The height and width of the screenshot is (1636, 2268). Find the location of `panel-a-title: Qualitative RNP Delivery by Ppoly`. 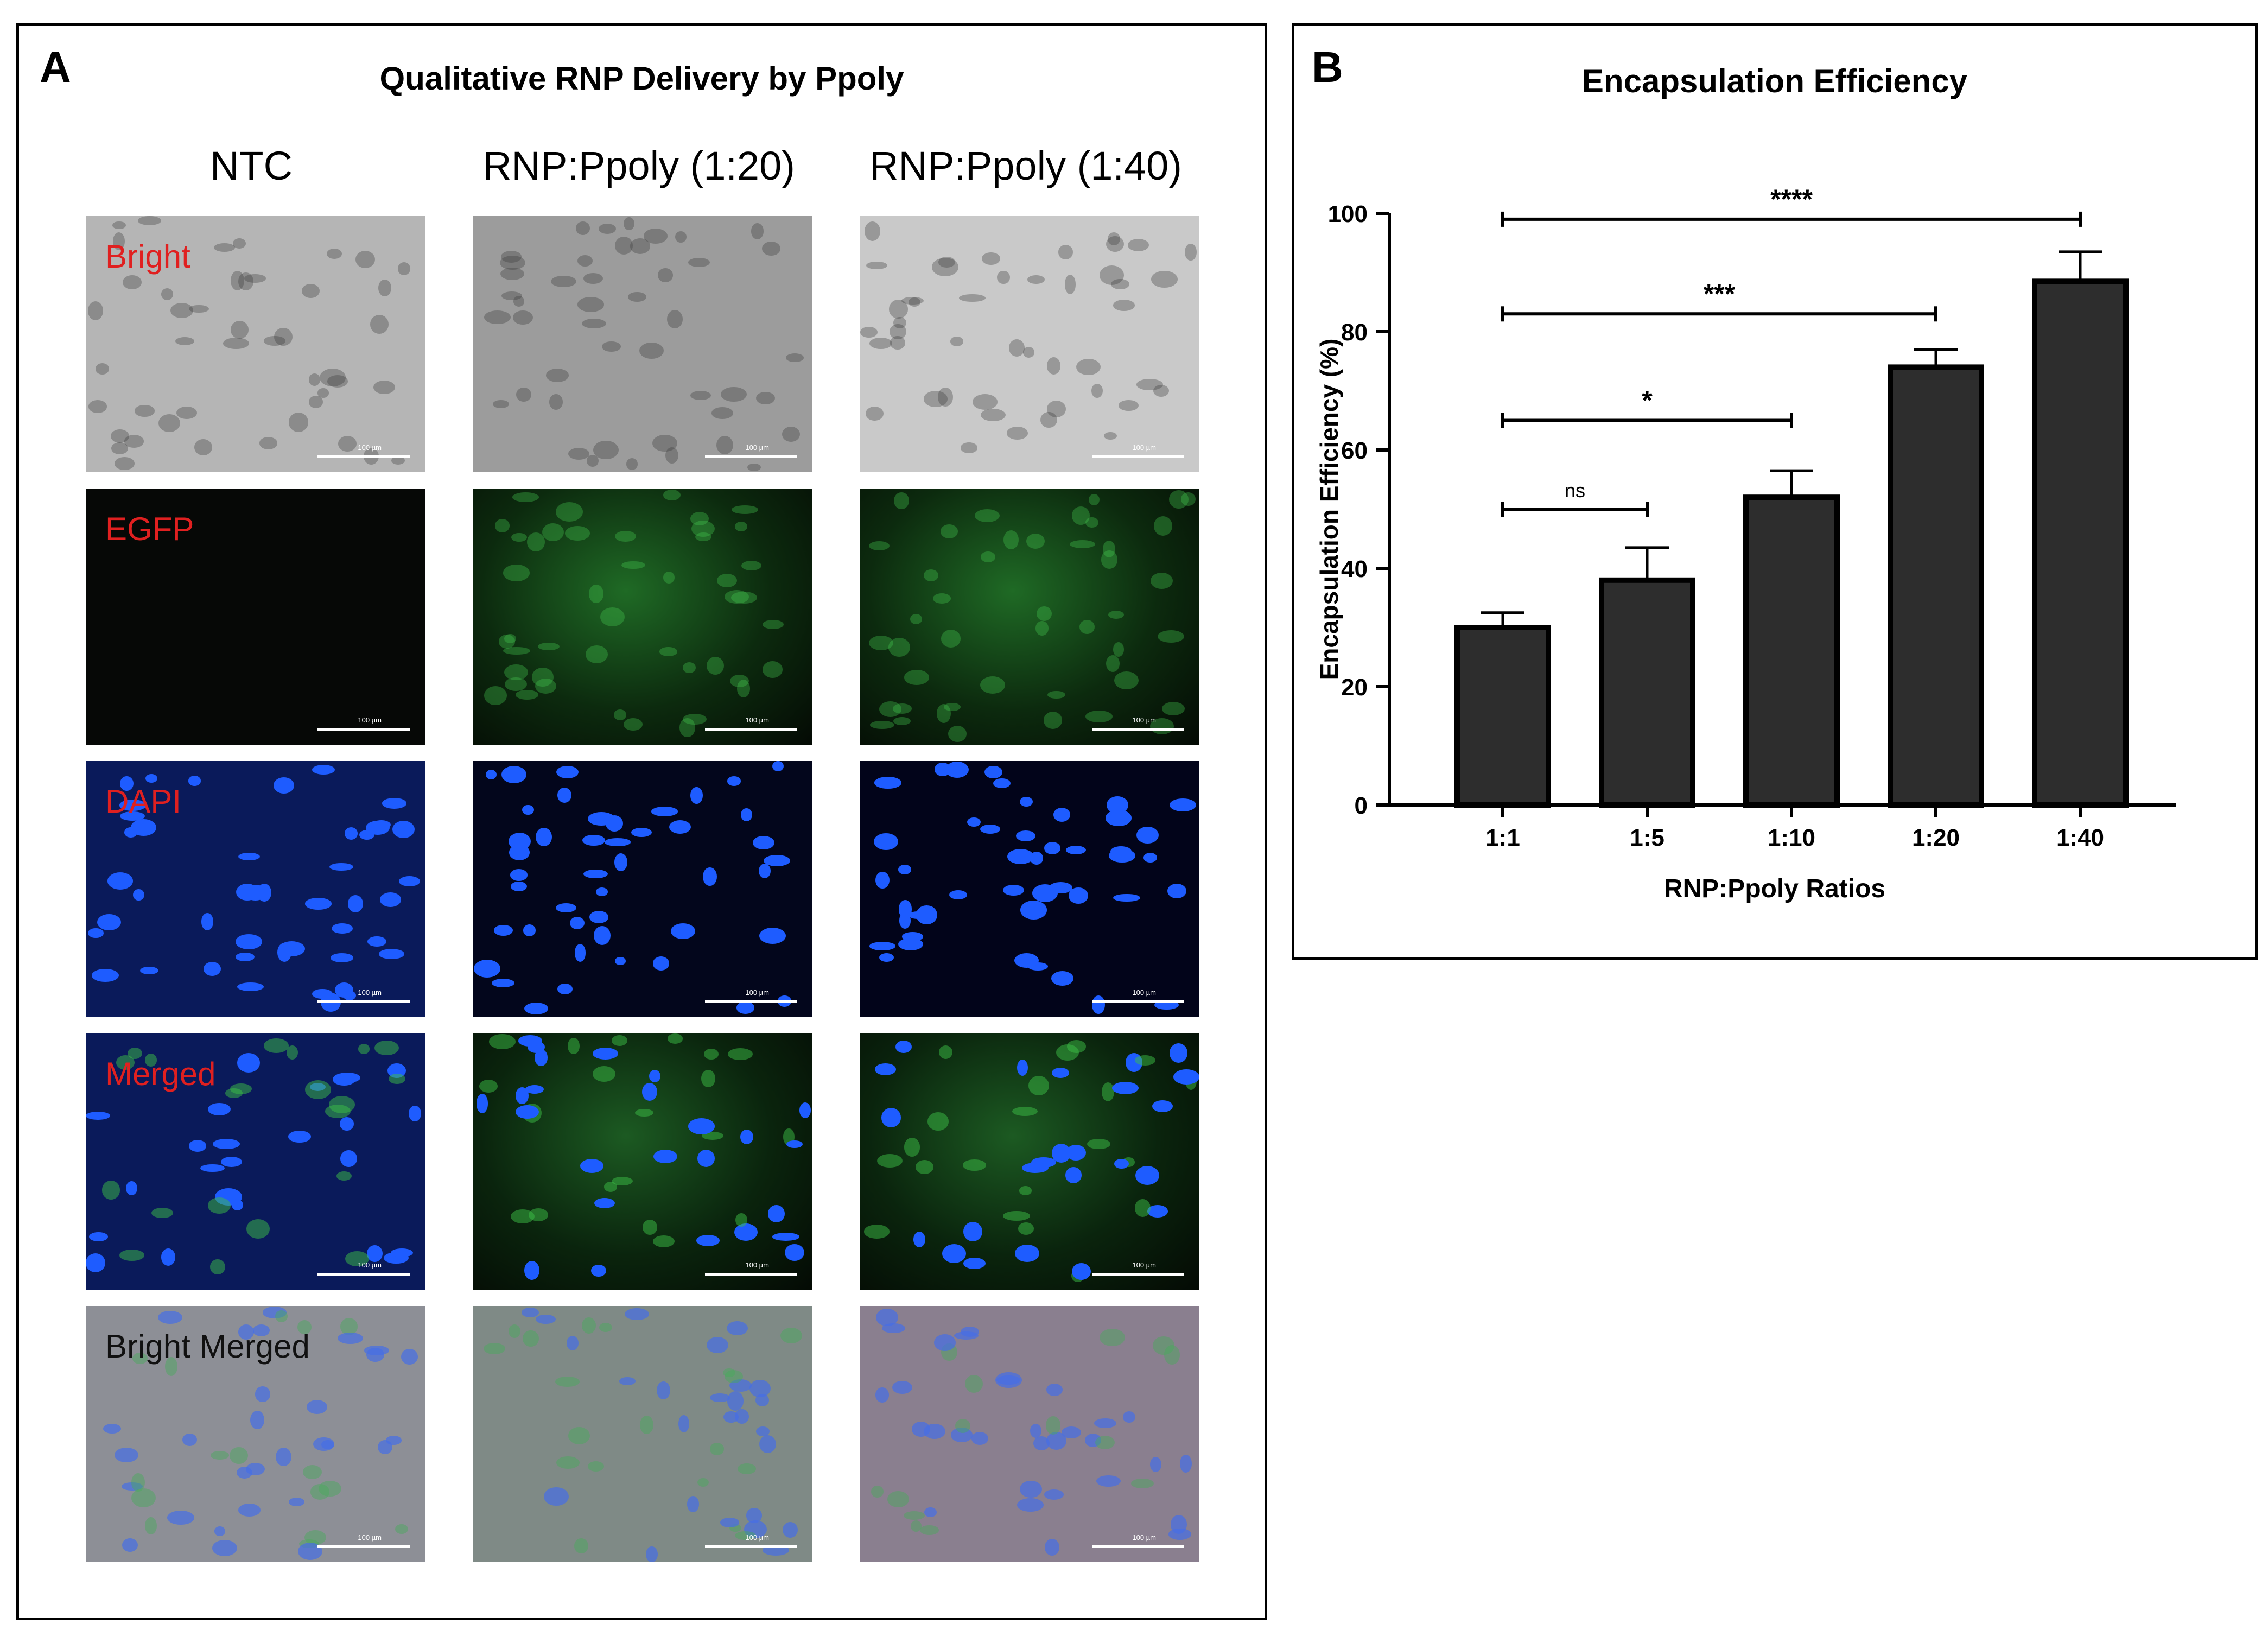

panel-a-title: Qualitative RNP Delivery by Ppoly is located at coordinates (641, 78).